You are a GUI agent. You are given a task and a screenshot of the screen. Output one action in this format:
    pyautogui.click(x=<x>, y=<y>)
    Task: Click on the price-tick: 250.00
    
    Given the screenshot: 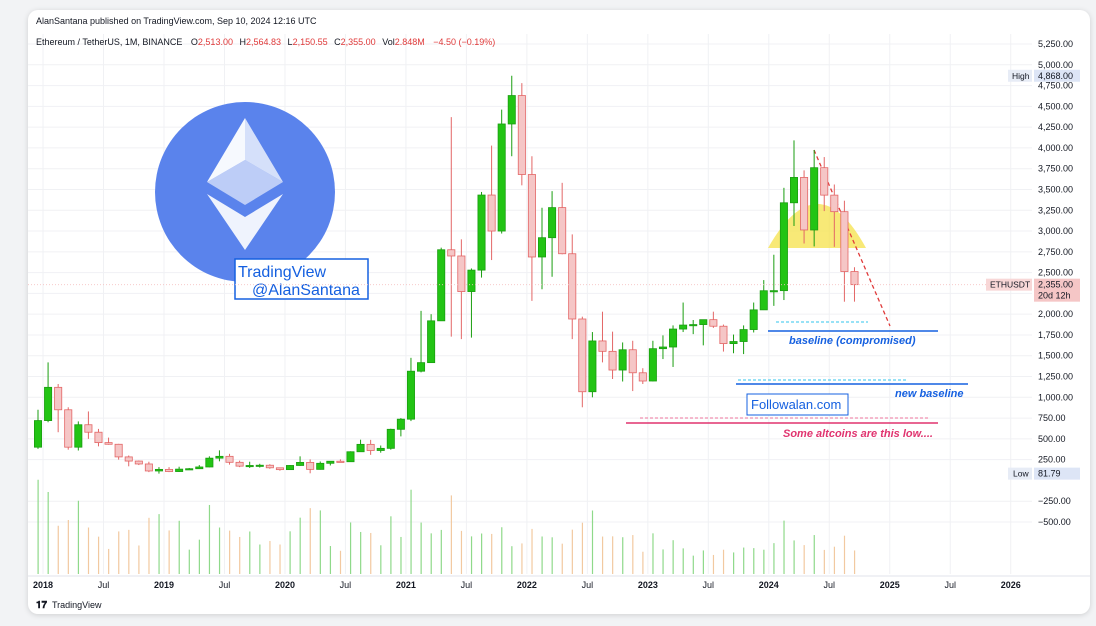 What is the action you would take?
    pyautogui.click(x=1052, y=460)
    